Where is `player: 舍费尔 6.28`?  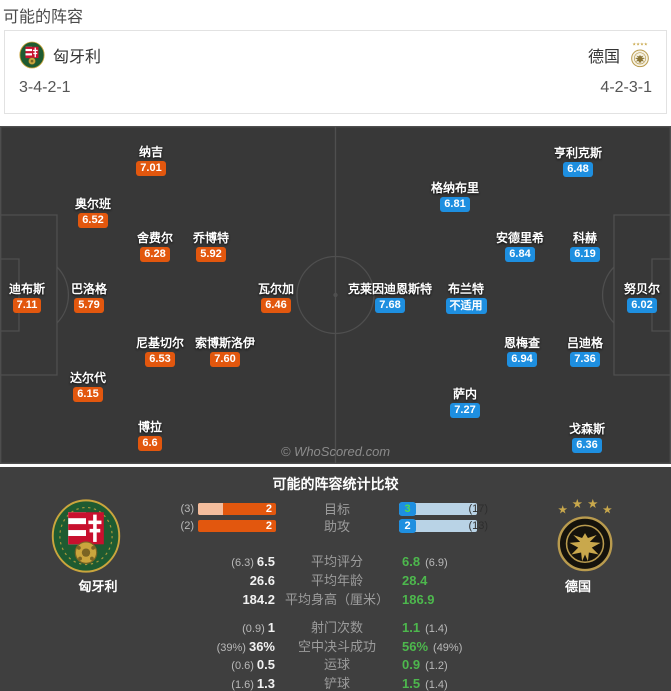 player: 舍费尔 6.28 is located at coordinates (155, 247).